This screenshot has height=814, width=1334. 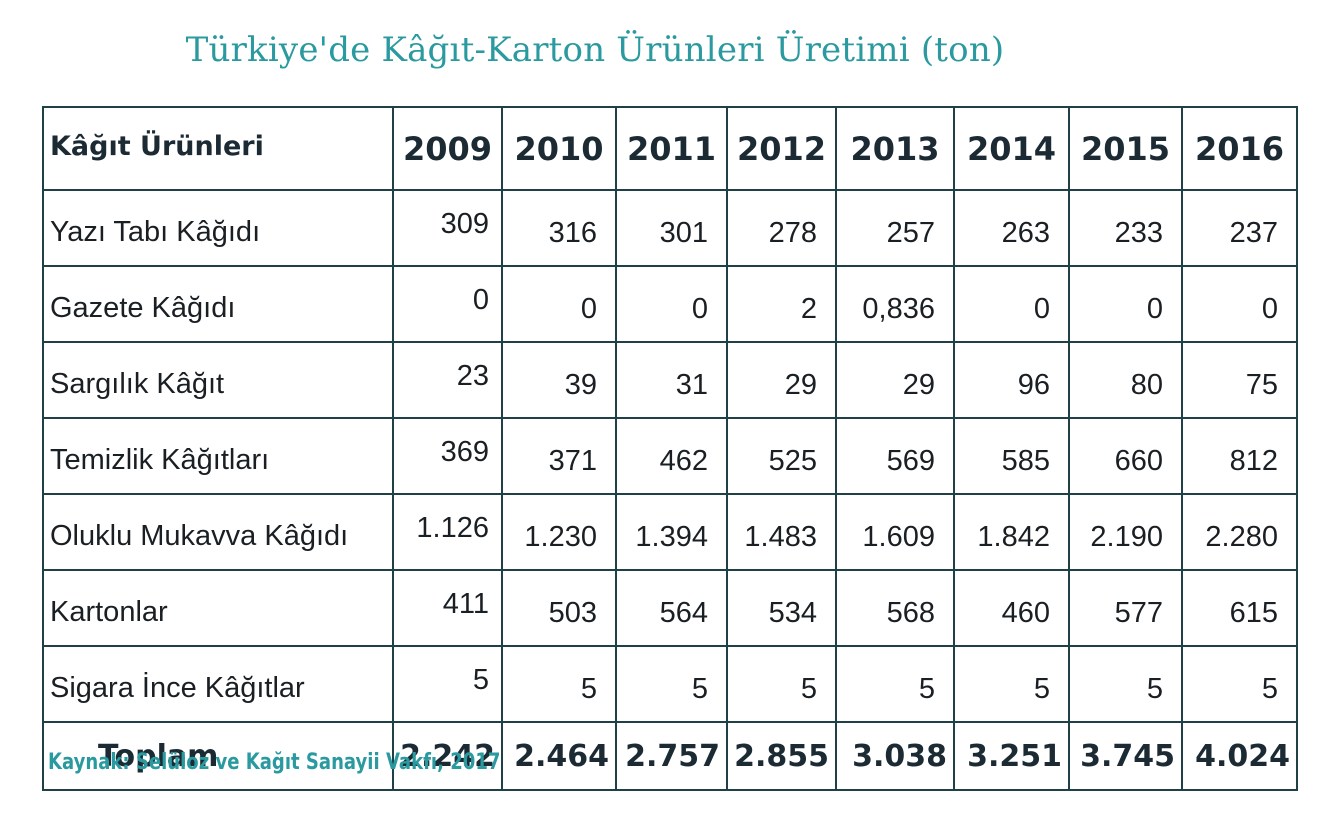 I want to click on table-cell-2014: 96, so click(x=1011, y=380).